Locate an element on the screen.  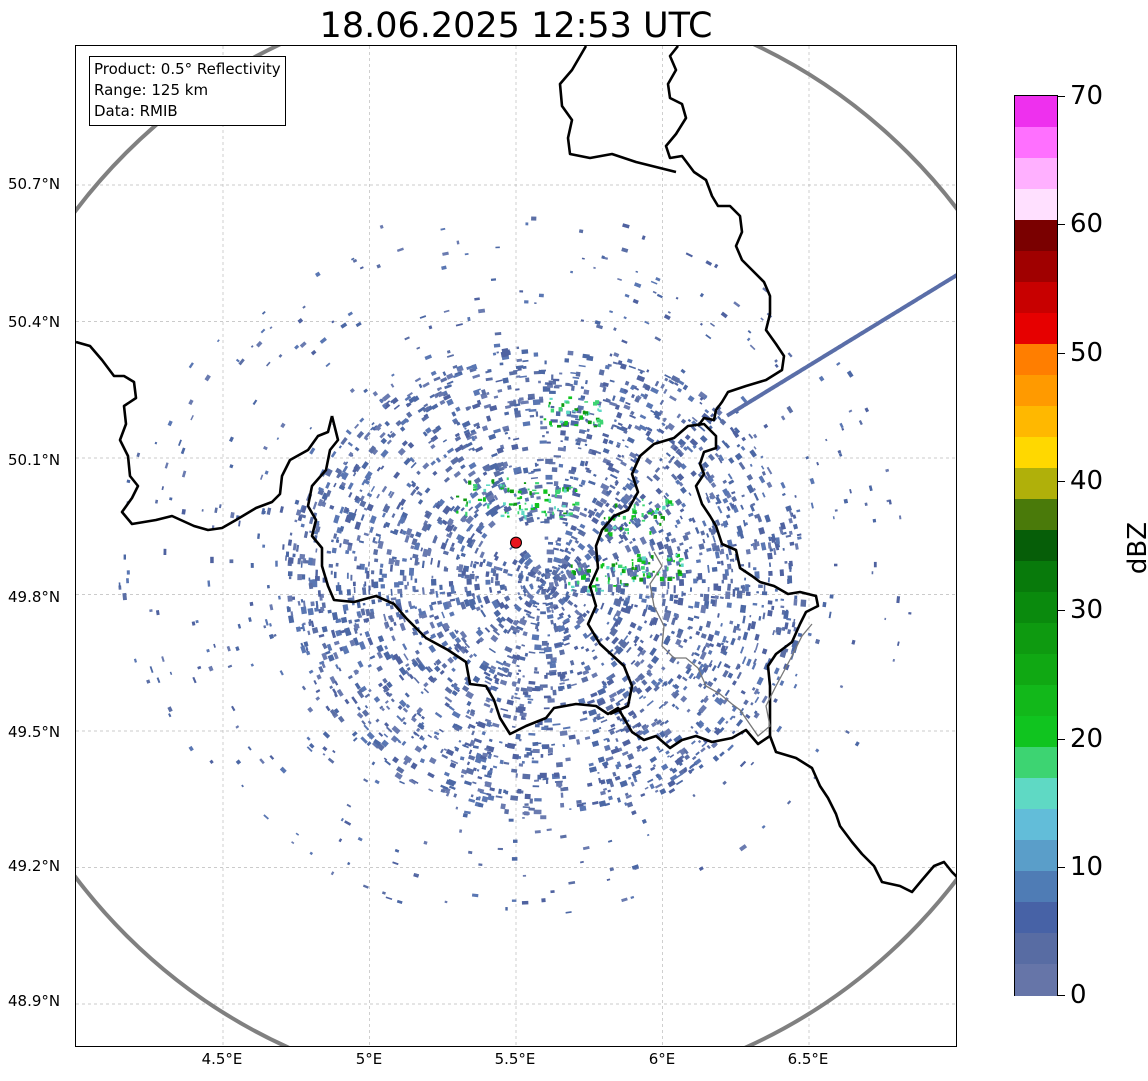
internal-boundary is located at coordinates (731, 644).